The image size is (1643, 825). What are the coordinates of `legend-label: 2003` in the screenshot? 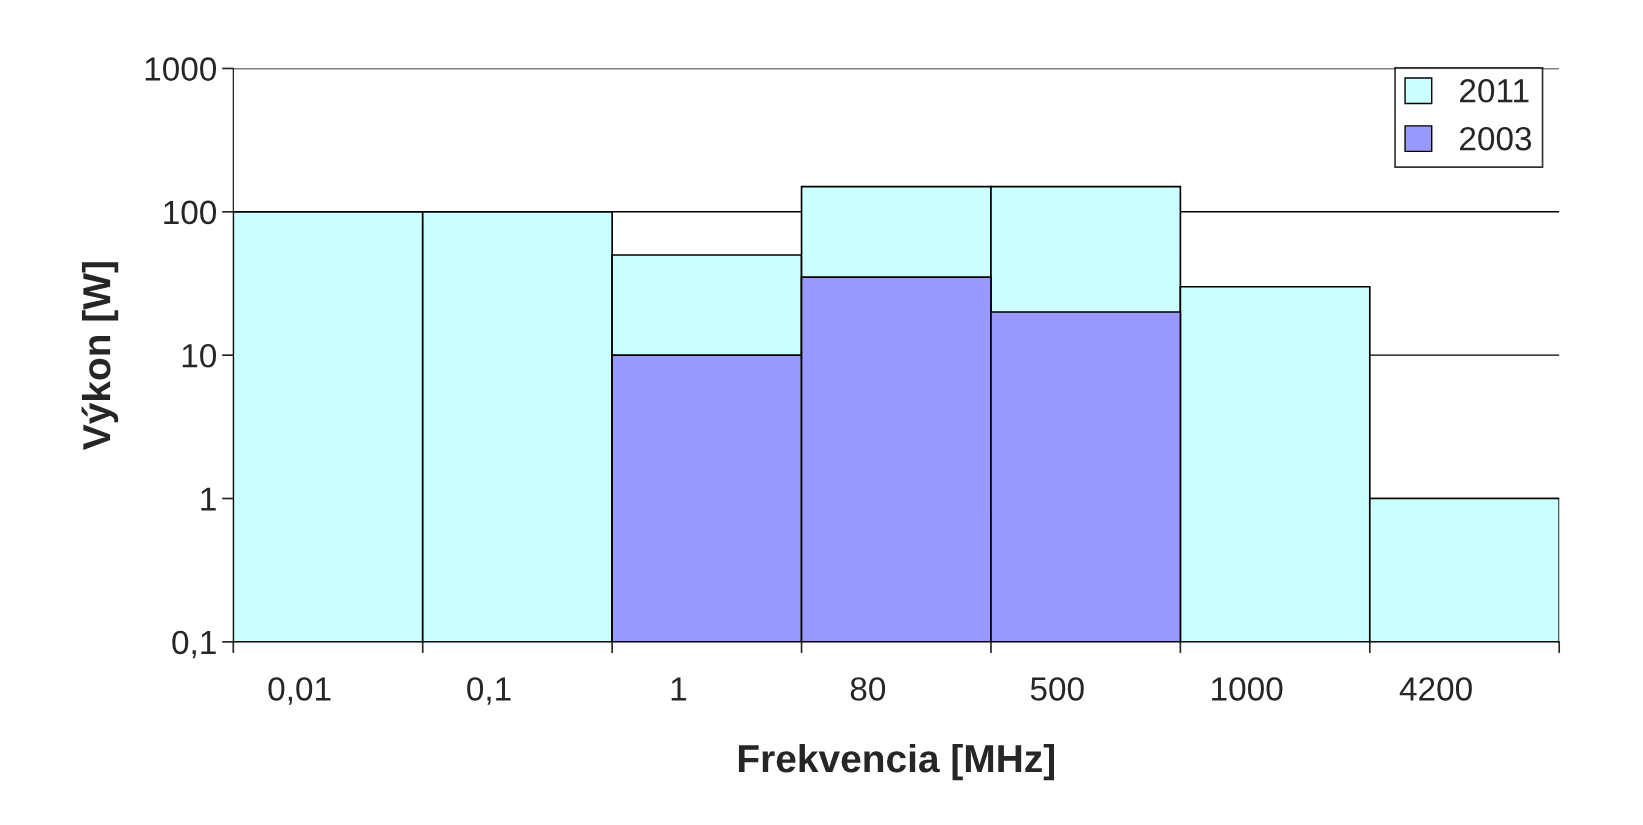 It's located at (1496, 138).